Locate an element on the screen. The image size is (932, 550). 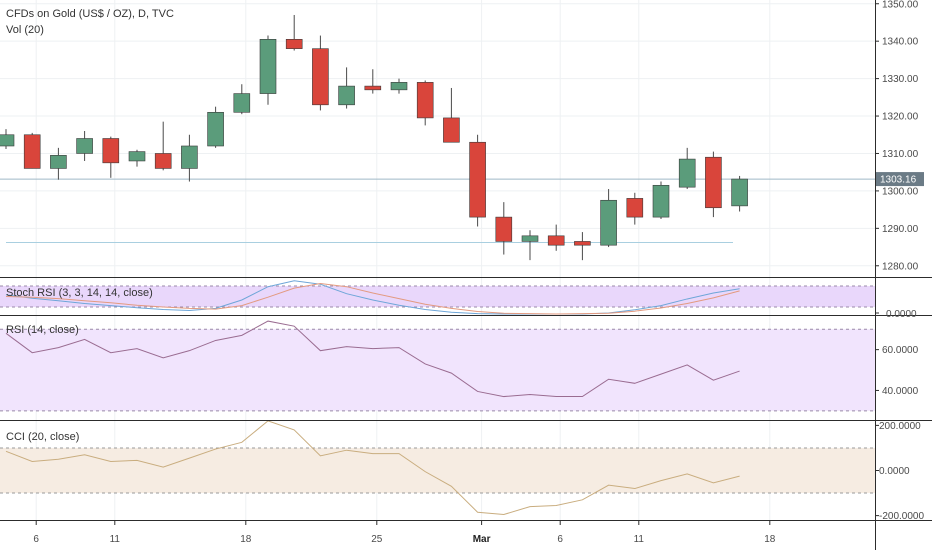
time-axis: 6 11 18 25 Mar 6 11 18 is located at coordinates (404, 532).